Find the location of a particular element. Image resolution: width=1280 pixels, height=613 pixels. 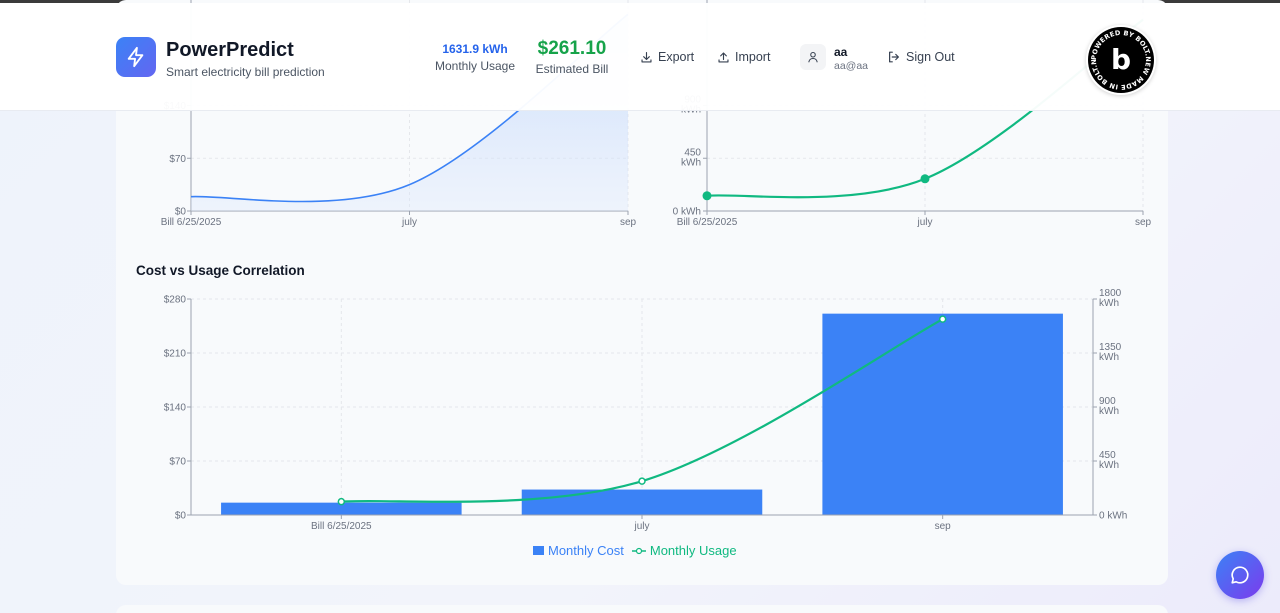

y-tick-label: 450 is located at coordinates (692, 152).